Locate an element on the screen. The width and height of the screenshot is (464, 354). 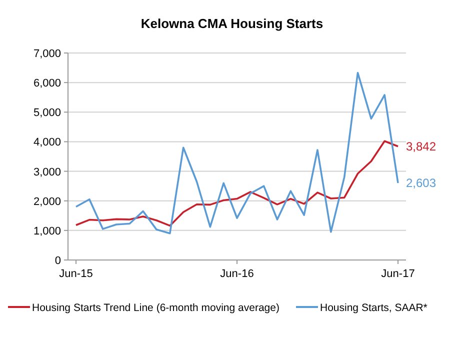
y-tick-label: 3,000 is located at coordinates (47, 172).